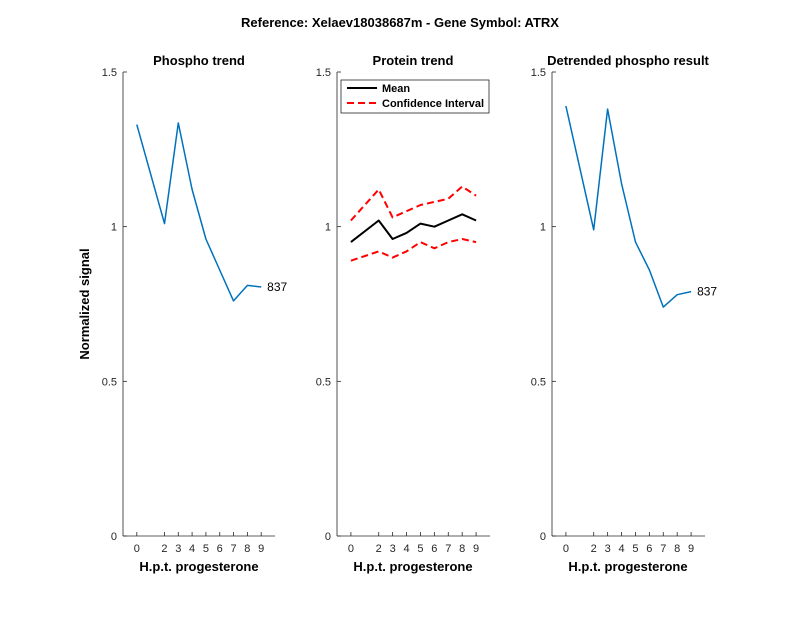 This screenshot has height=618, width=800. Describe the element at coordinates (199, 60) in the screenshot. I see `panel-title: Phospho trend` at that location.